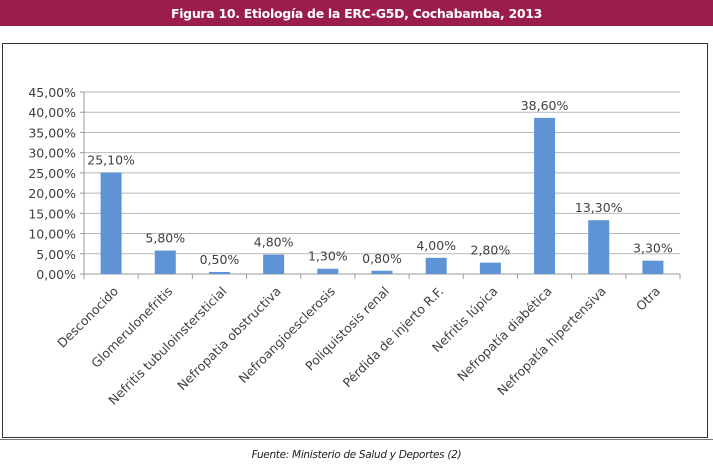  What do you see at coordinates (382, 258) in the screenshot?
I see `data-label: 0,80%` at bounding box center [382, 258].